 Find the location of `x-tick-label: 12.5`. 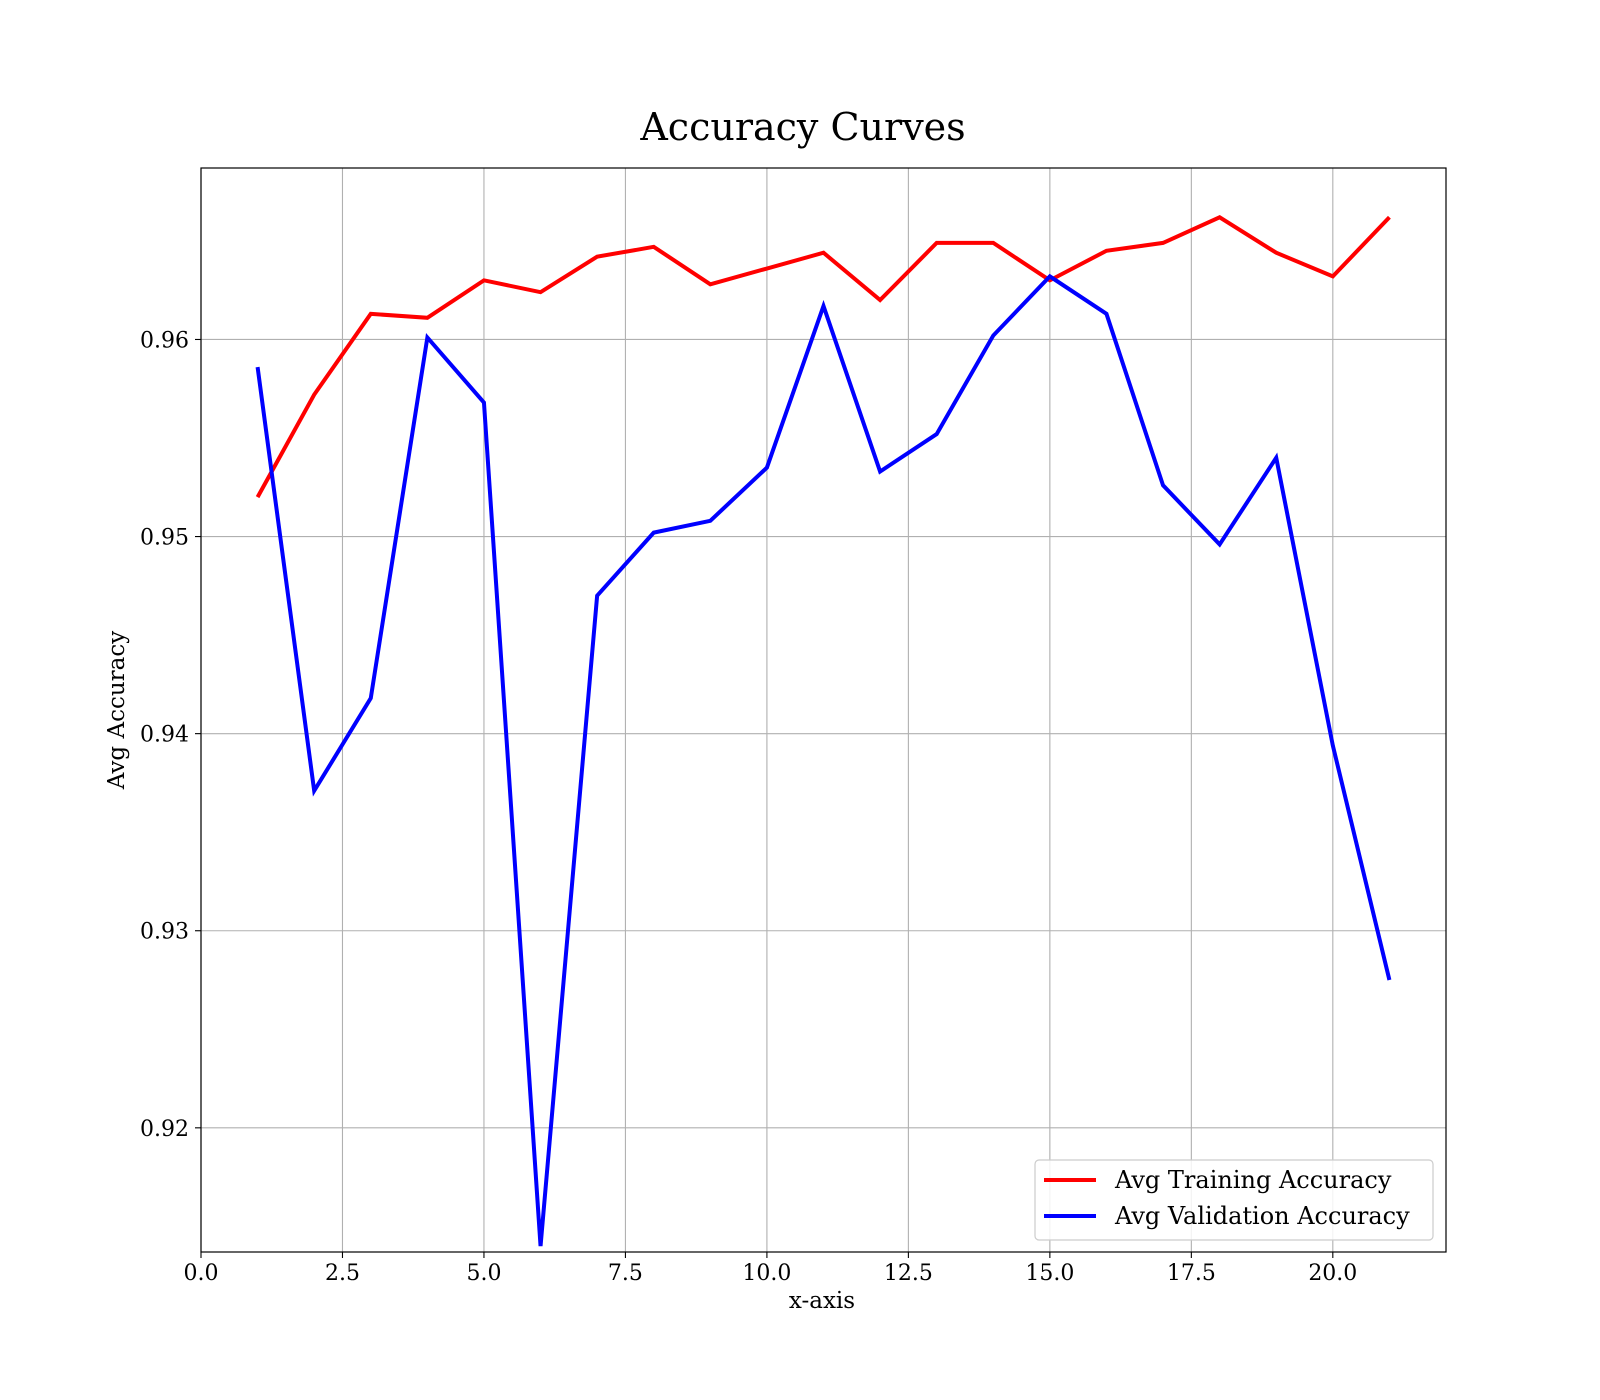

x-tick-label: 12.5 is located at coordinates (908, 1273).